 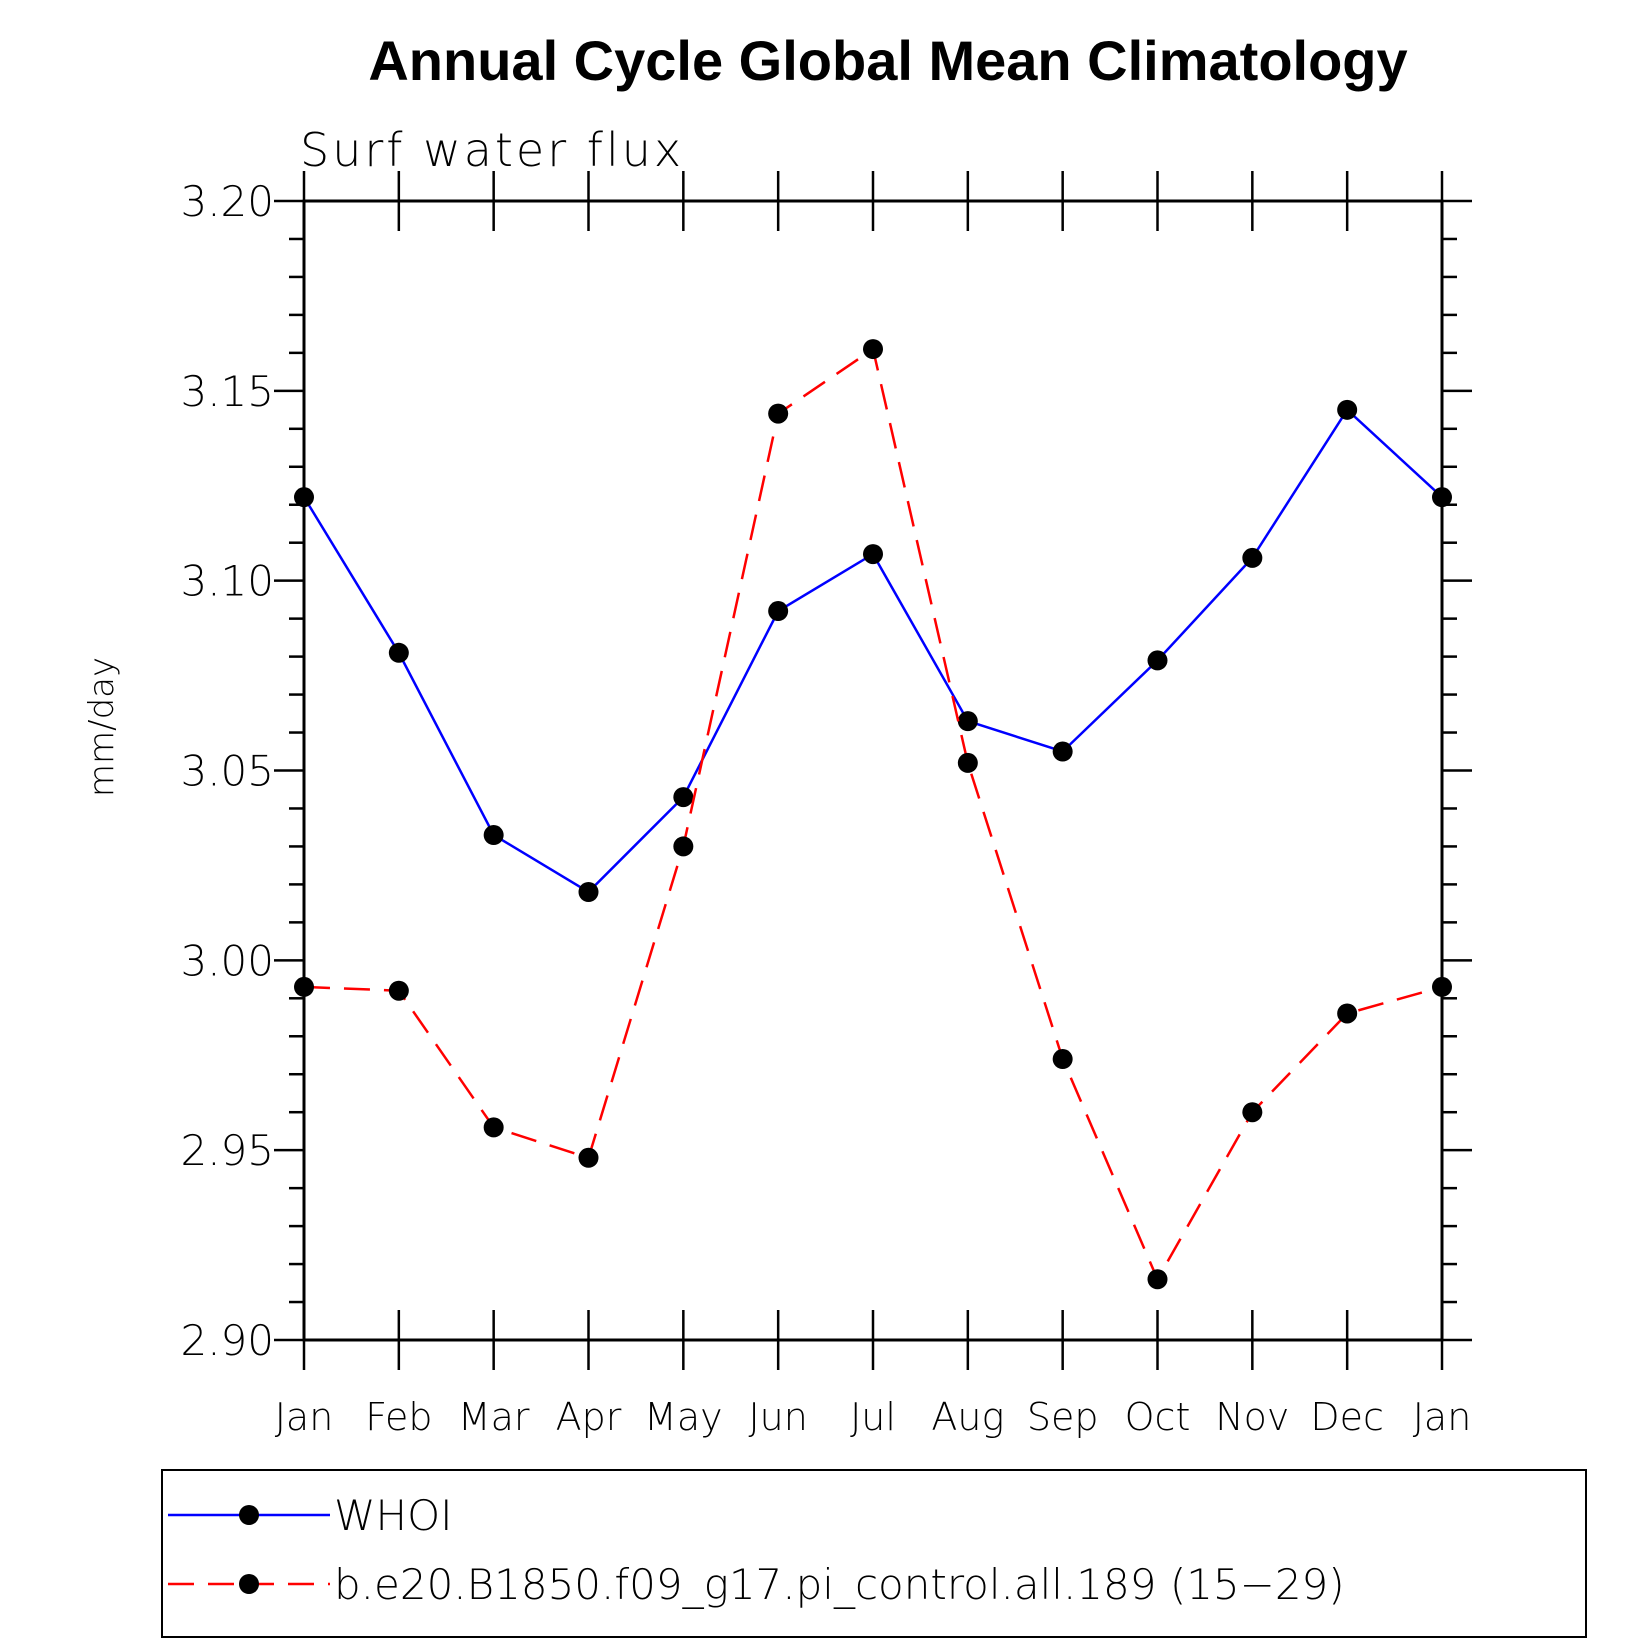 What do you see at coordinates (967, 1417) in the screenshot?
I see `x-tick-label: Aug` at bounding box center [967, 1417].